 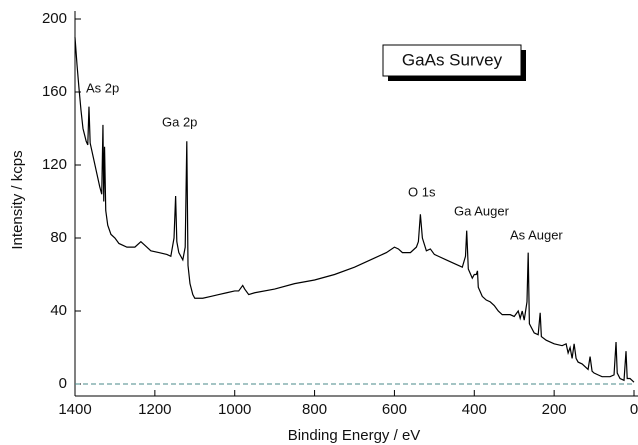 What do you see at coordinates (179, 121) in the screenshot?
I see `annotation: Ga 2p` at bounding box center [179, 121].